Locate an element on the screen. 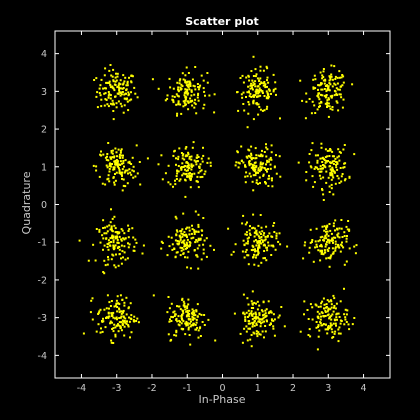  x-tick-label: 4 is located at coordinates (364, 388).